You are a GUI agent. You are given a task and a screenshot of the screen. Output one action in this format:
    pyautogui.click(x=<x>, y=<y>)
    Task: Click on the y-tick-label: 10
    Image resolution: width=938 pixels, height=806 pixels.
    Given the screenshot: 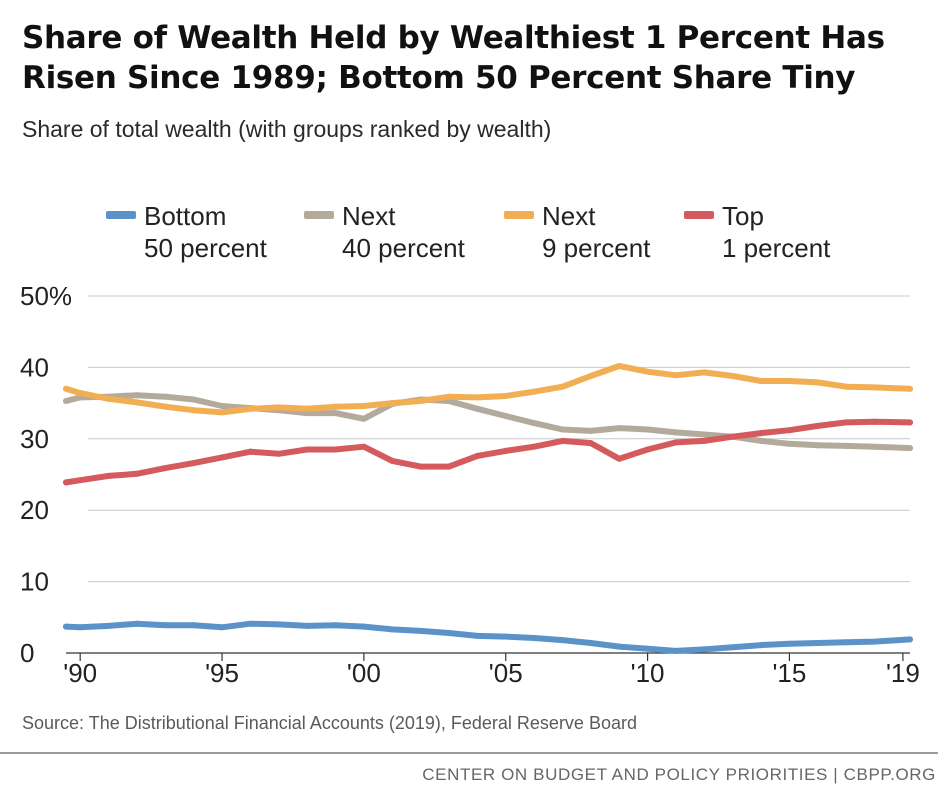 What is the action you would take?
    pyautogui.click(x=34, y=582)
    